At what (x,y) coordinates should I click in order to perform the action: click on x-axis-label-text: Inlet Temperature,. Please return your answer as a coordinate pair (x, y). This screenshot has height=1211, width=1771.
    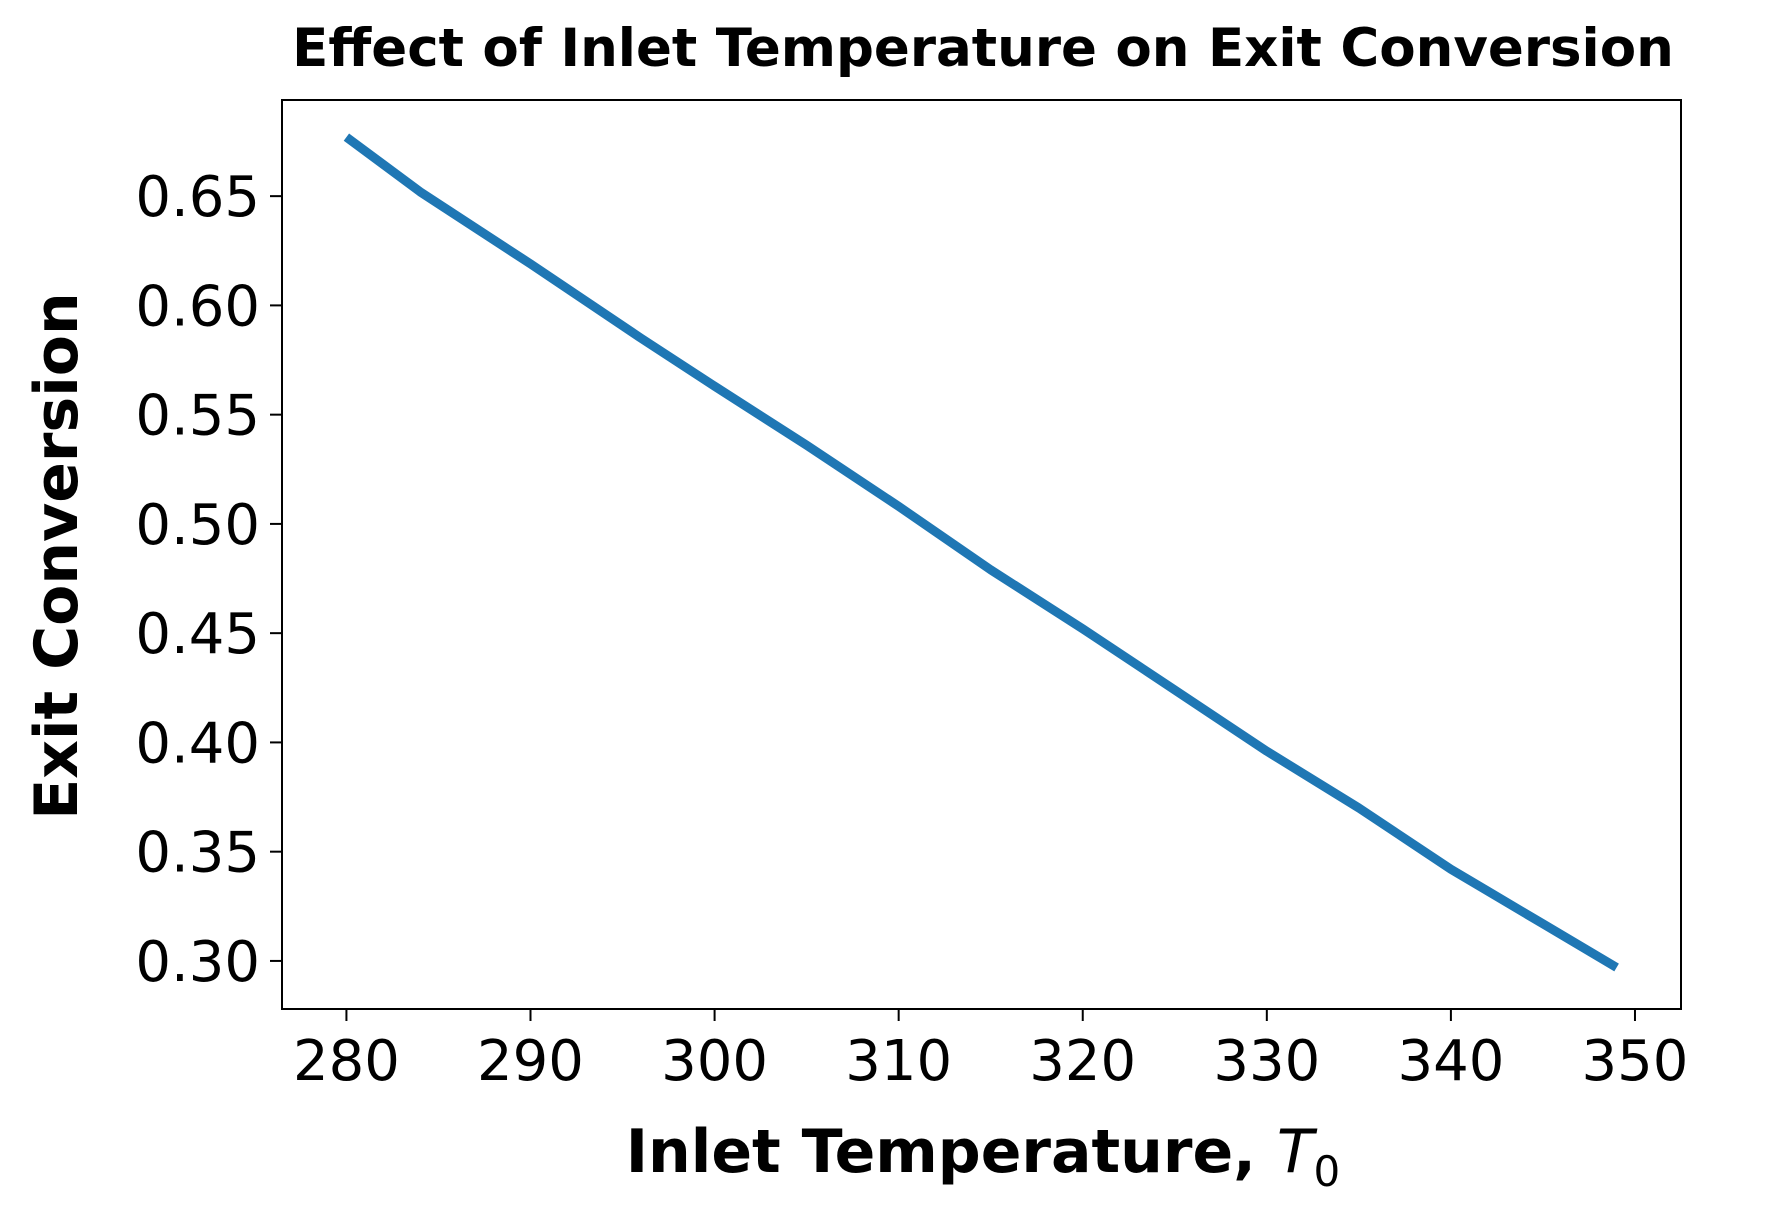
    Looking at the image, I should click on (951, 1152).